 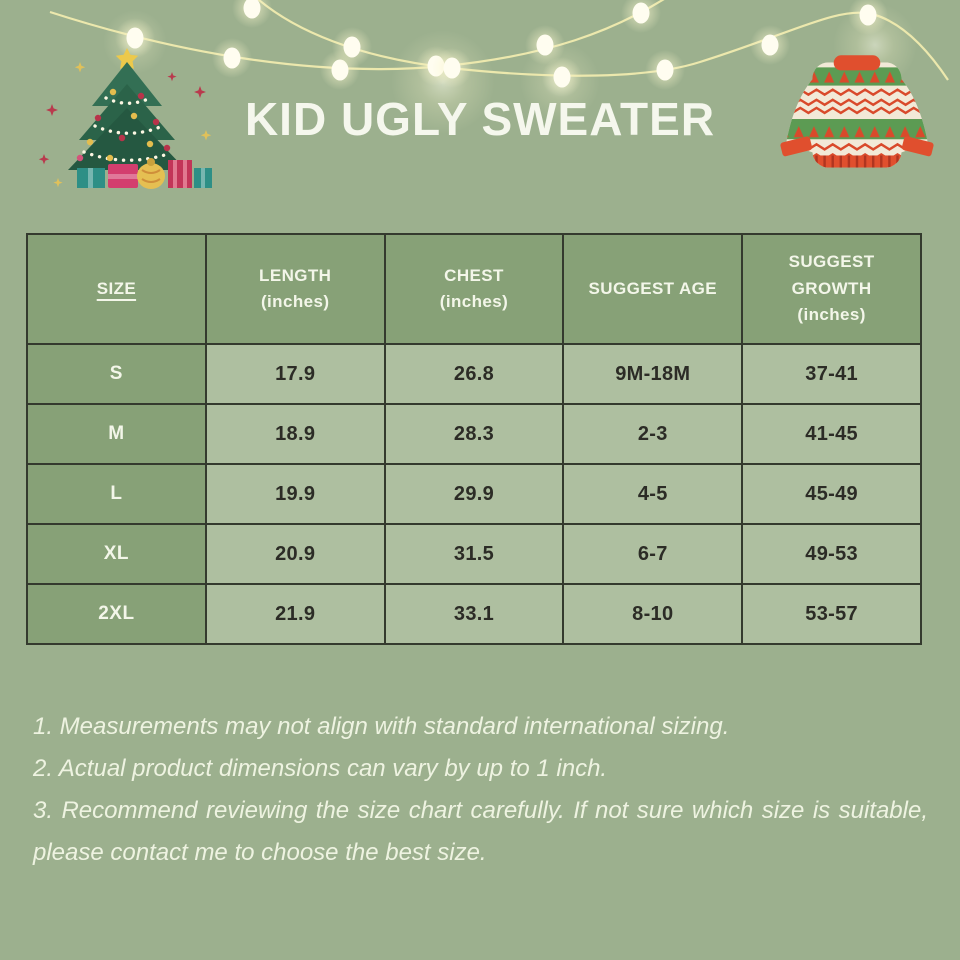 What do you see at coordinates (295, 434) in the screenshot?
I see `cell-length: 18.9` at bounding box center [295, 434].